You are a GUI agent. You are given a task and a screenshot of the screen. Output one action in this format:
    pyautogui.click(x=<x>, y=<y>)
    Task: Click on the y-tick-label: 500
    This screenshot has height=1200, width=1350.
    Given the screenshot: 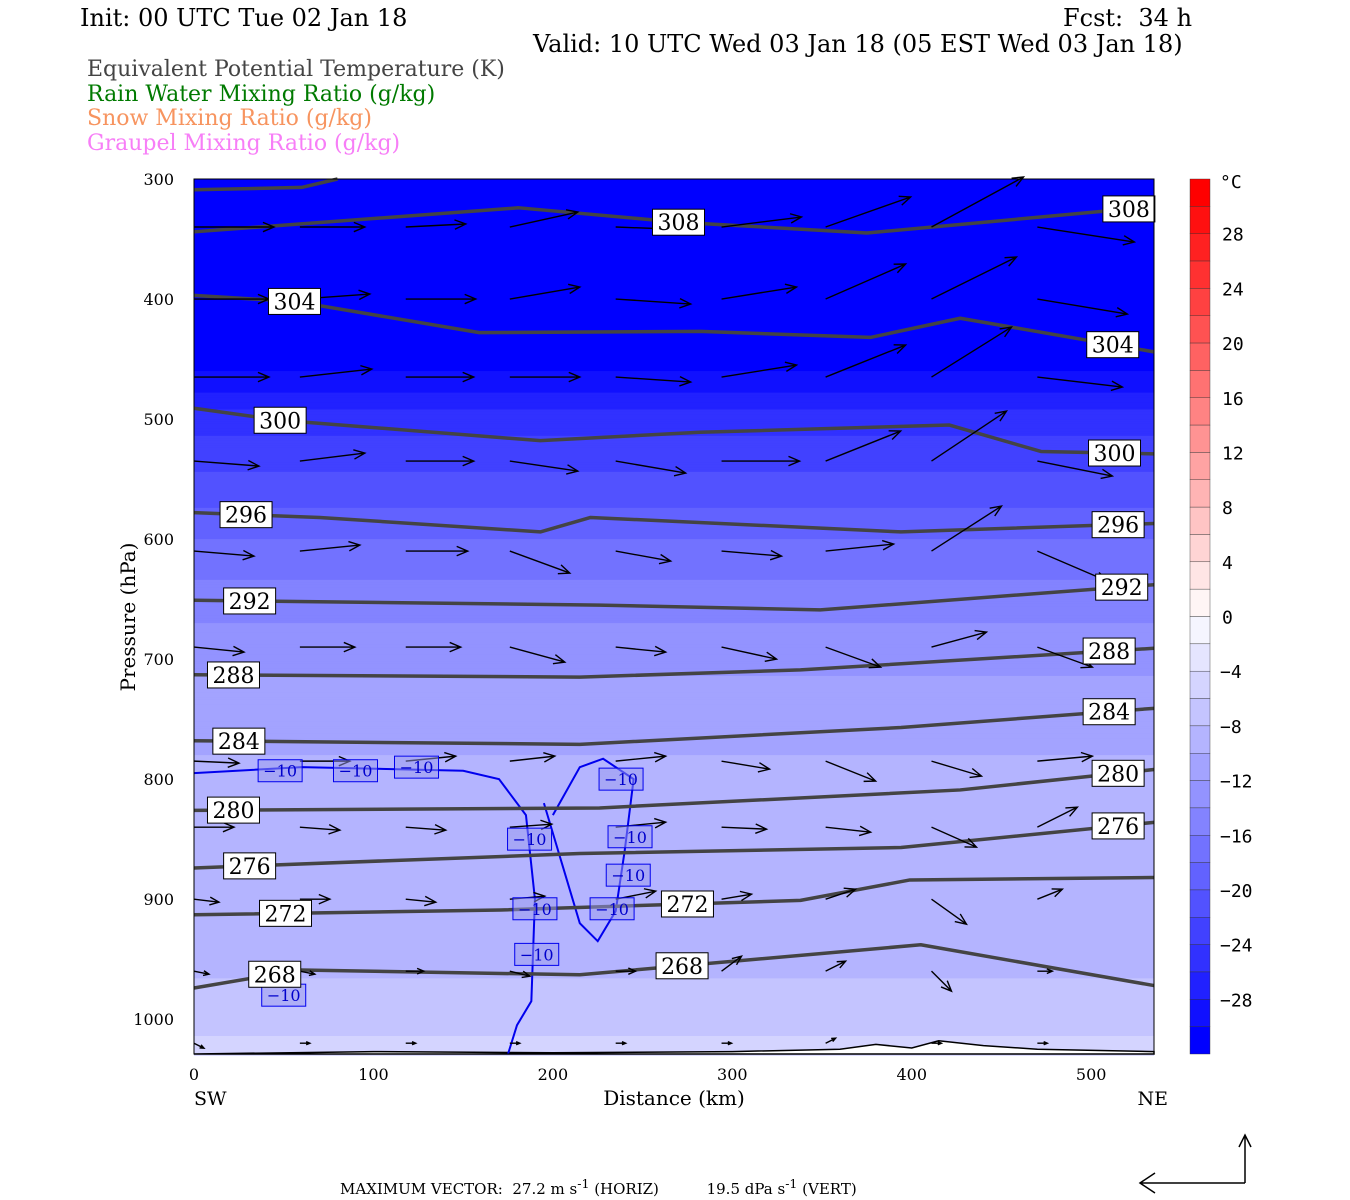 What is the action you would take?
    pyautogui.click(x=158, y=419)
    